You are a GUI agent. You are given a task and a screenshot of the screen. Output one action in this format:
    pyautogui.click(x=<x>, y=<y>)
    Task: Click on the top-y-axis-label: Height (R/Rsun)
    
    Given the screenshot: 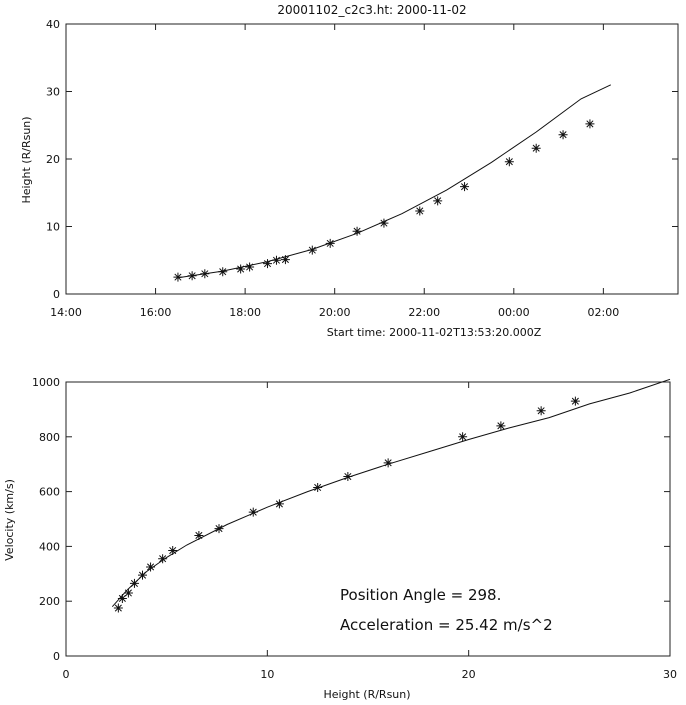 What is the action you would take?
    pyautogui.click(x=26, y=159)
    